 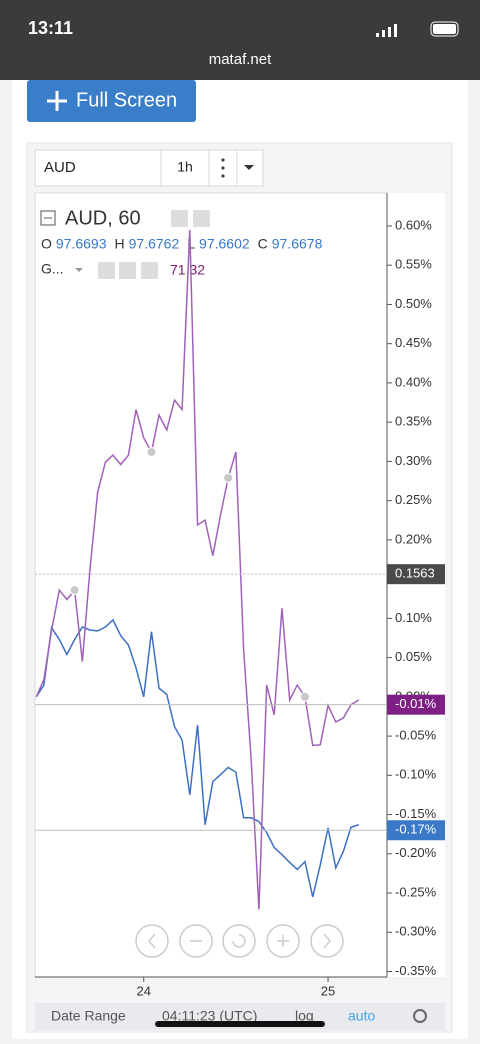 I want to click on y-tick-label: -0.20%, so click(x=416, y=852).